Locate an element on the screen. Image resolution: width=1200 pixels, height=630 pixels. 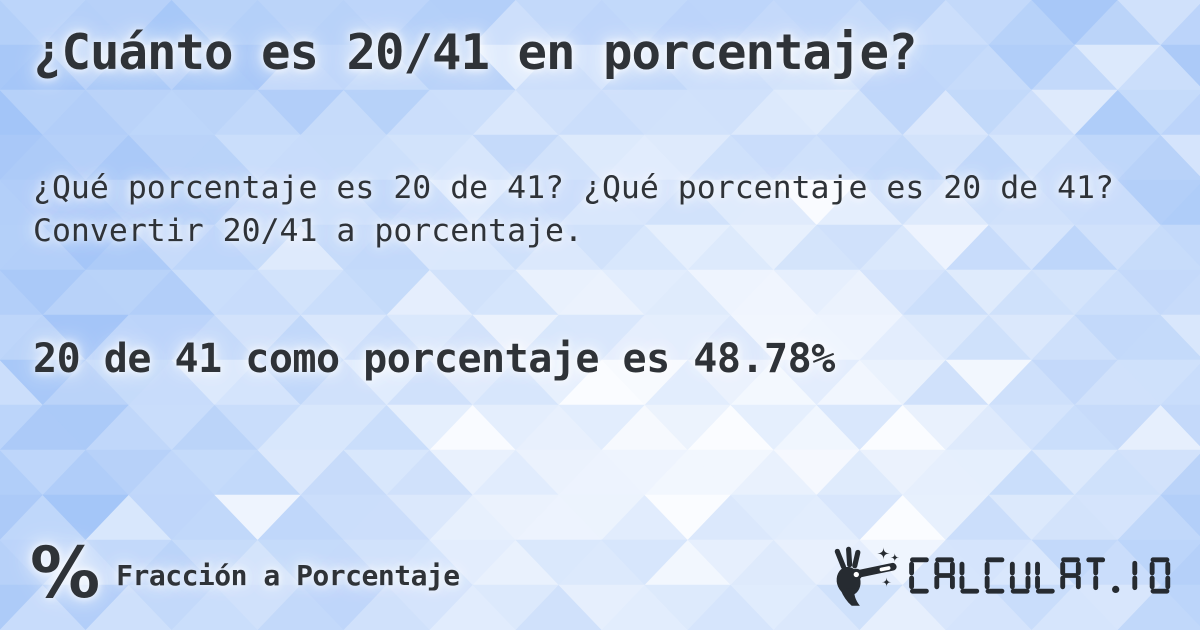
result-text: 20 de 41 como porcentaje es 48.78% is located at coordinates (434, 359).